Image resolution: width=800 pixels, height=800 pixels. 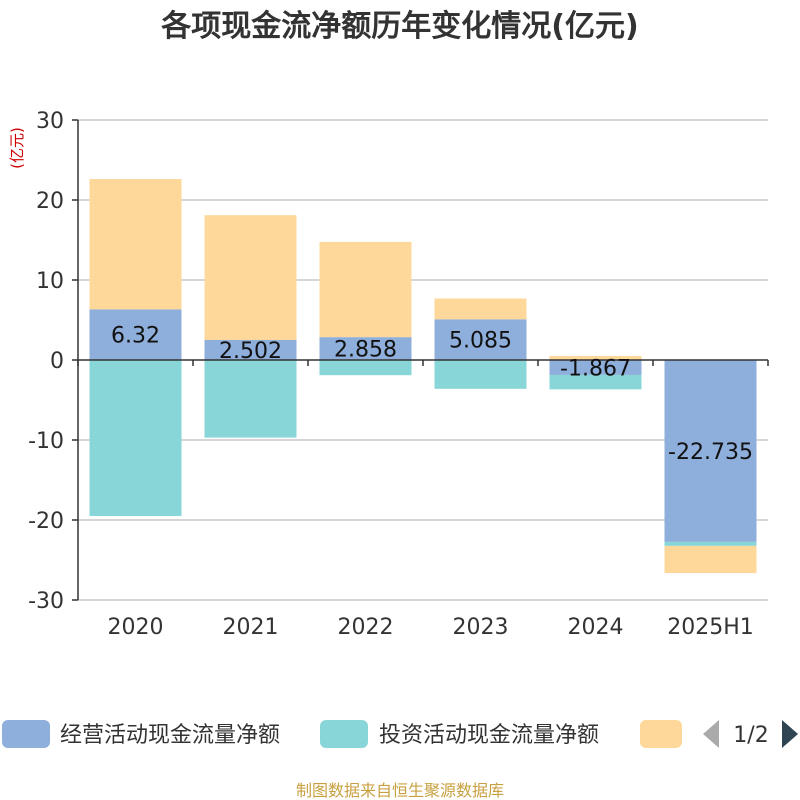 I want to click on legend-label-investing: 投资活动现金流量净额, so click(x=489, y=735).